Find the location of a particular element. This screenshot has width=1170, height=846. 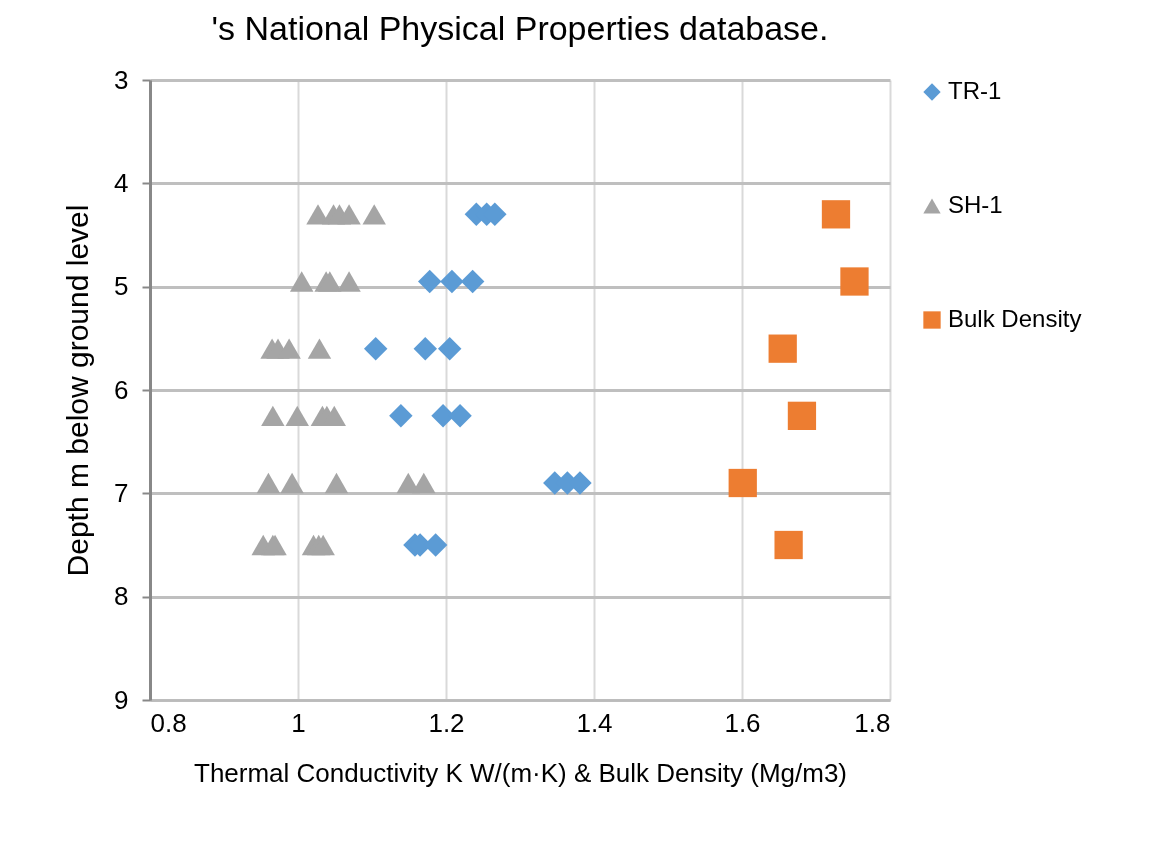

y-tick-label: 6 is located at coordinates (121, 389).